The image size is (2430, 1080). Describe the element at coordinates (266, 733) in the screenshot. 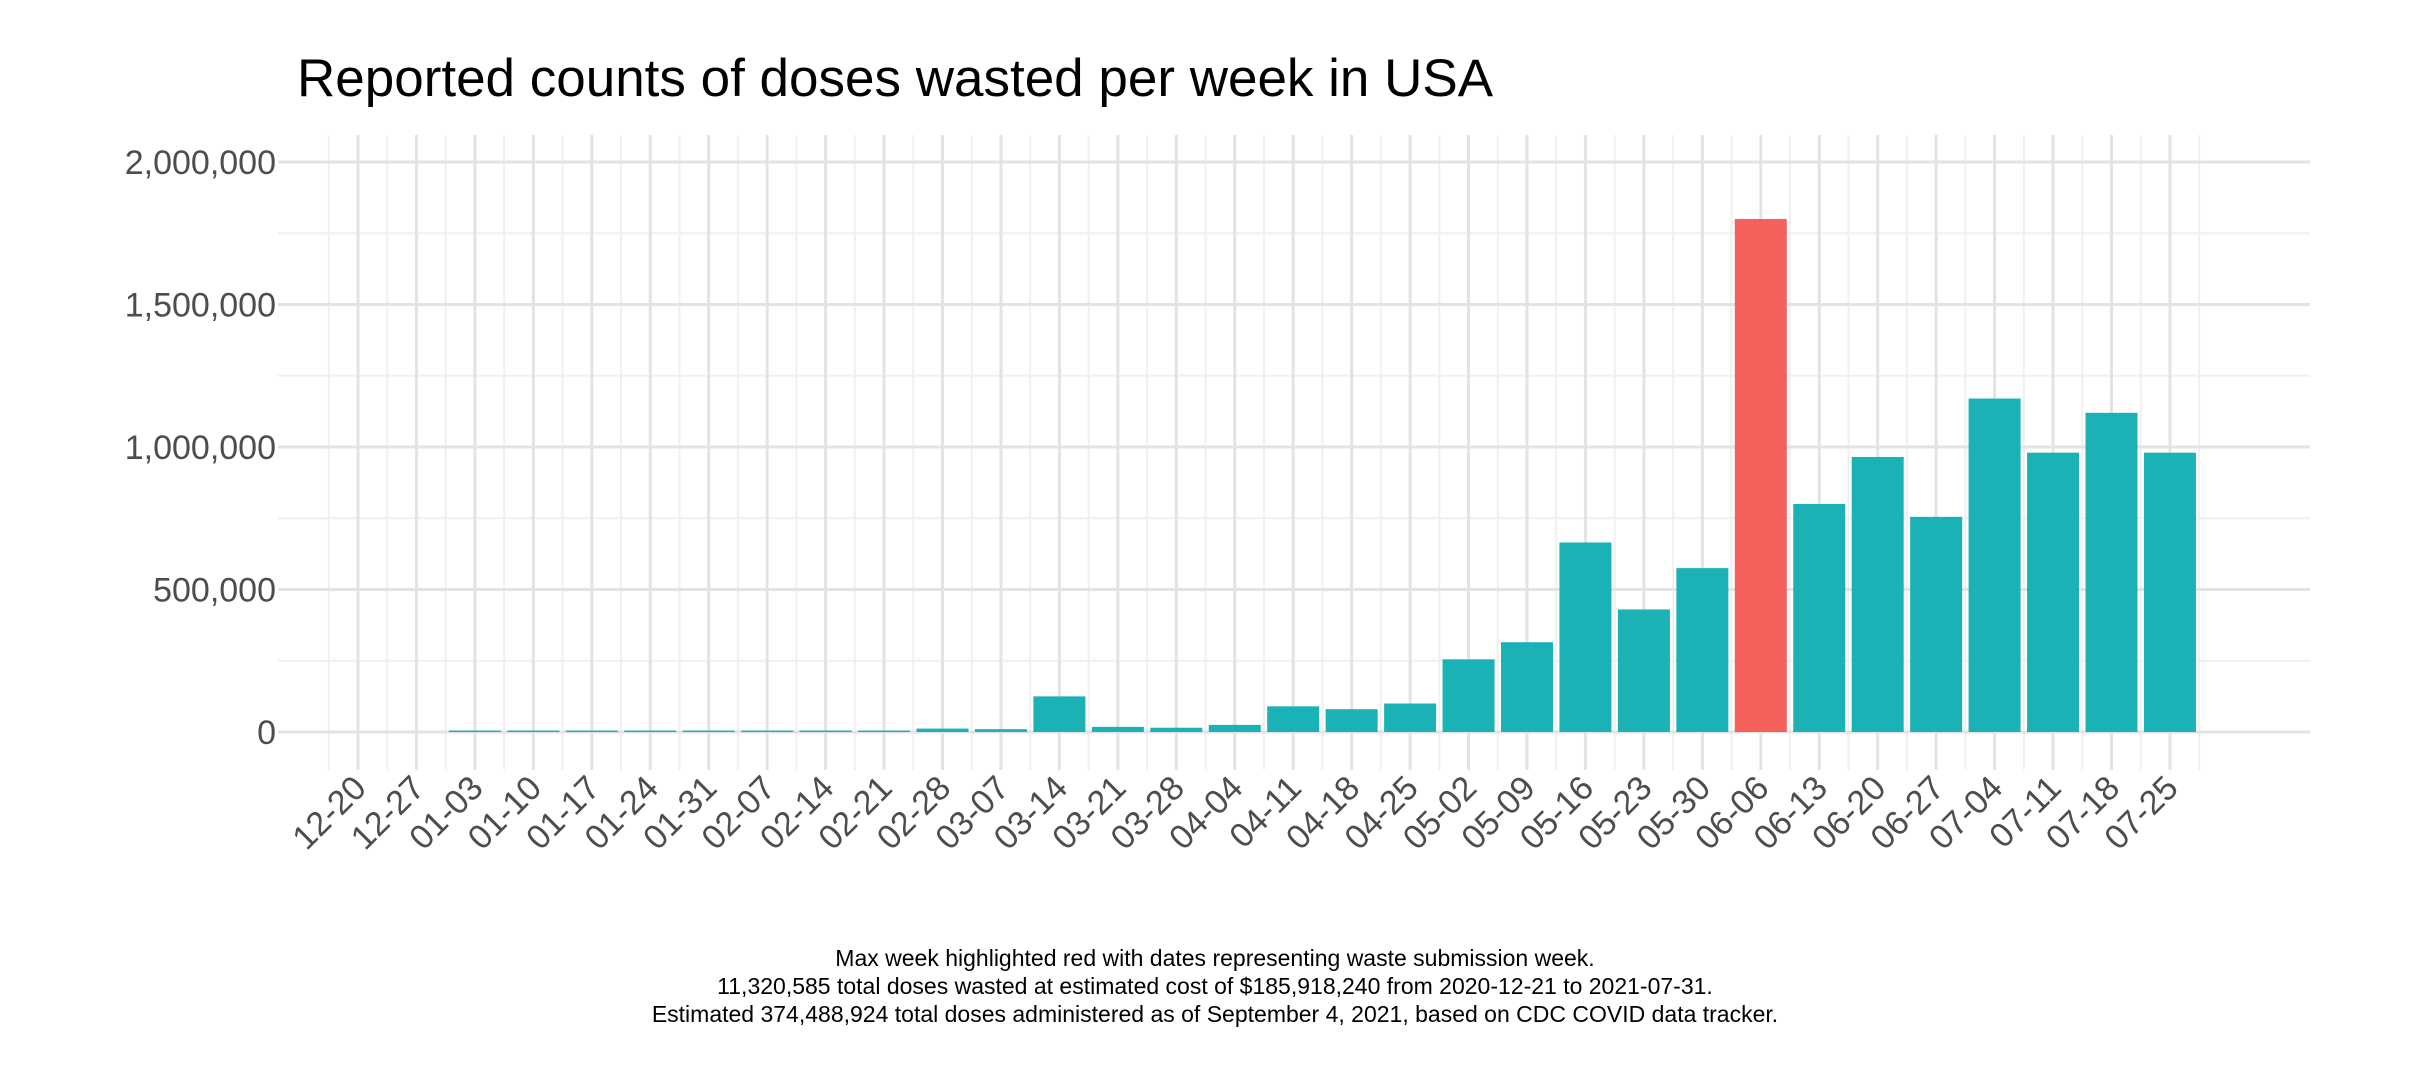

I see `y-tick-label: 0` at that location.